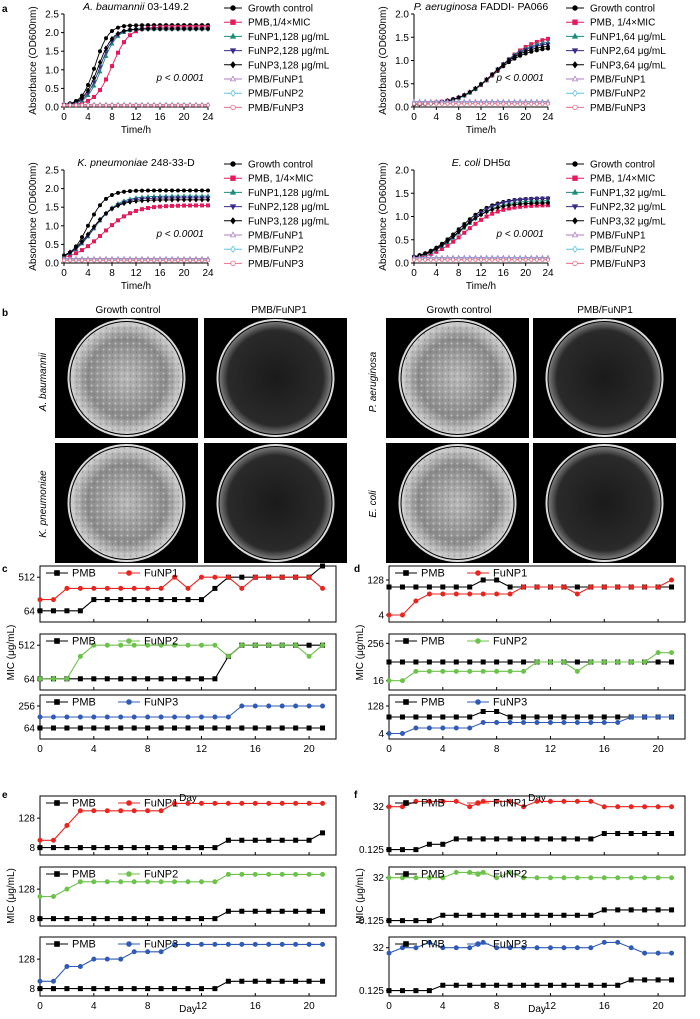 This screenshot has height=1019, width=700. I want to click on plate-col-title-1: Growth control, so click(127, 310).